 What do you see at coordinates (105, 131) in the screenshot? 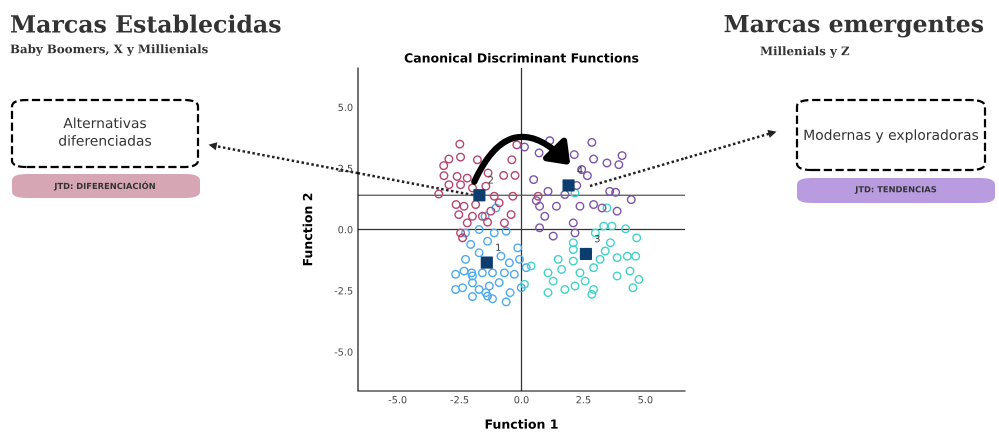
I see `text: Alternativas diferenciadas` at bounding box center [105, 131].